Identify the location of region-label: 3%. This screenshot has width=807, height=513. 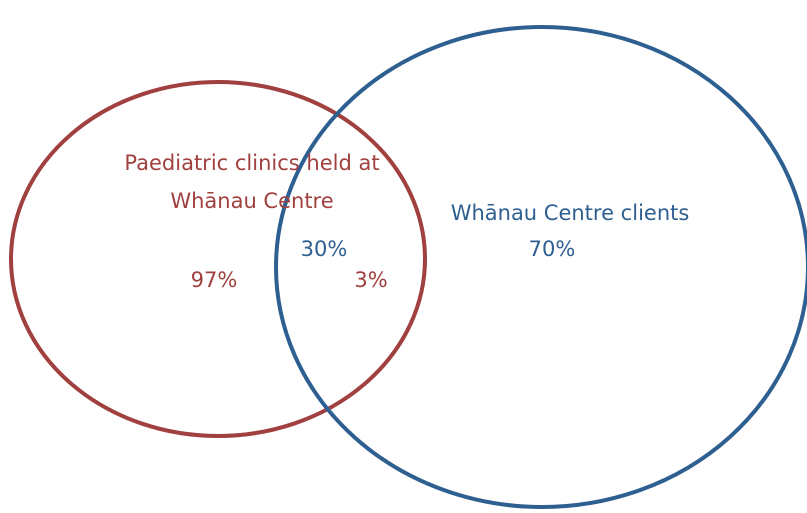
(370, 280).